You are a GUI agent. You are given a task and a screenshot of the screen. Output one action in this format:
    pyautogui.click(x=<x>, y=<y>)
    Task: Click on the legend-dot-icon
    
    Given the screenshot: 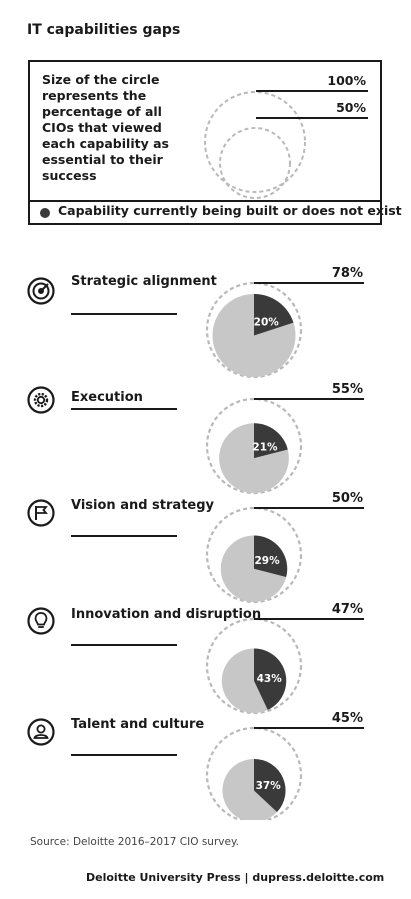 What is the action you would take?
    pyautogui.click(x=45, y=213)
    